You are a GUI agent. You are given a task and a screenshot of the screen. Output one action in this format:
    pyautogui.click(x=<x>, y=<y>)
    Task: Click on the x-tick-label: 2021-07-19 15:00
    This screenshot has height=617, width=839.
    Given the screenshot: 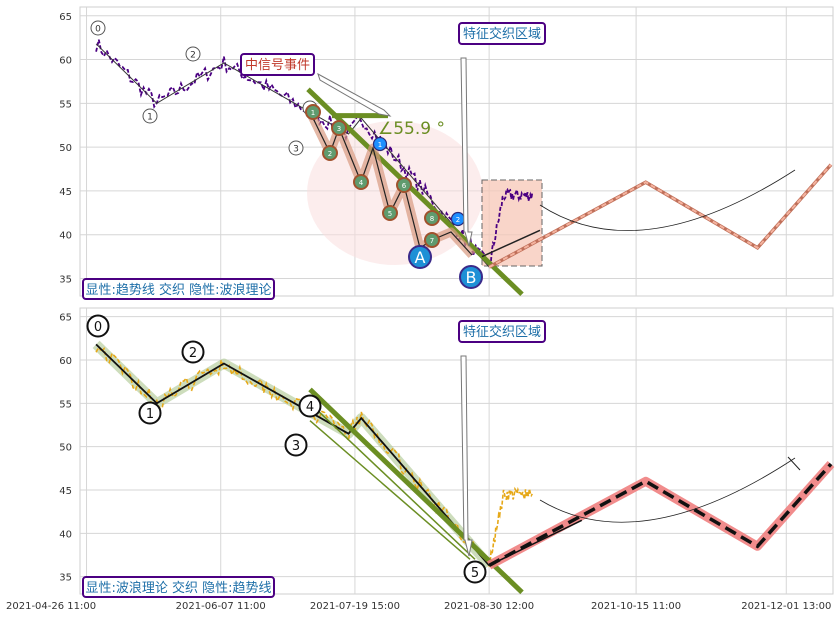 What is the action you would take?
    pyautogui.click(x=355, y=606)
    